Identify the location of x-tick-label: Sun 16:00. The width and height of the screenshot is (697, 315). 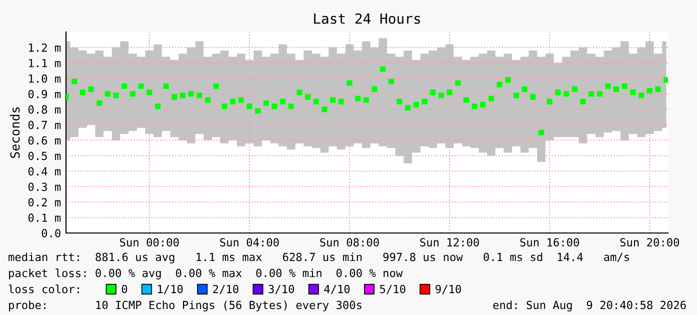
(549, 242).